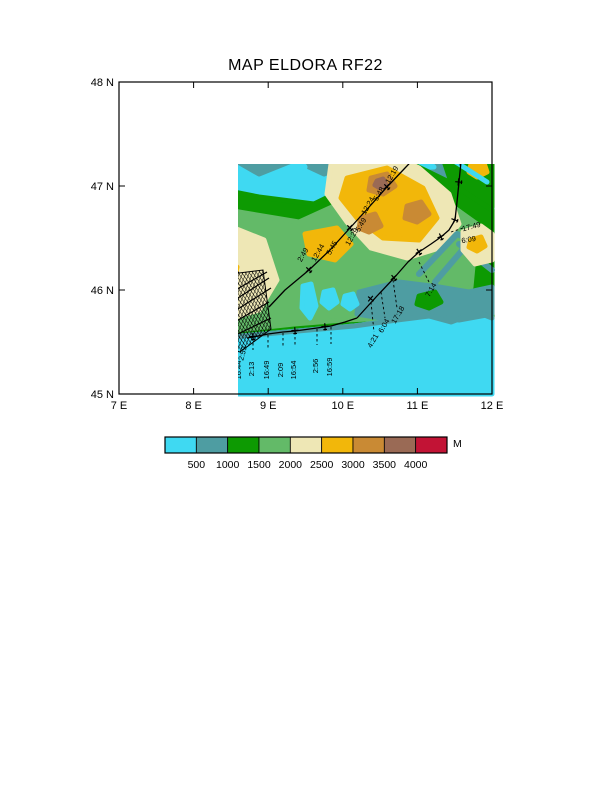  I want to click on lon-label: 10 E, so click(342, 406).